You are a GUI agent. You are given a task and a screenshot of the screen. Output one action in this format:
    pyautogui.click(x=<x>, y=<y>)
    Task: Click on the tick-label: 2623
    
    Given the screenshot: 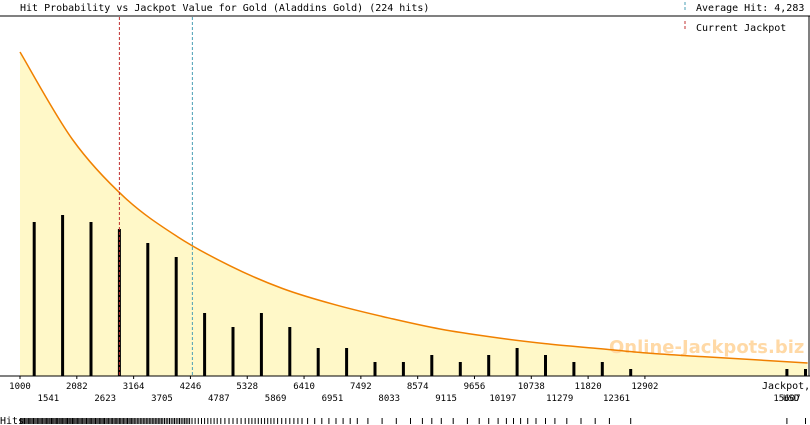 What is the action you would take?
    pyautogui.click(x=105, y=399)
    